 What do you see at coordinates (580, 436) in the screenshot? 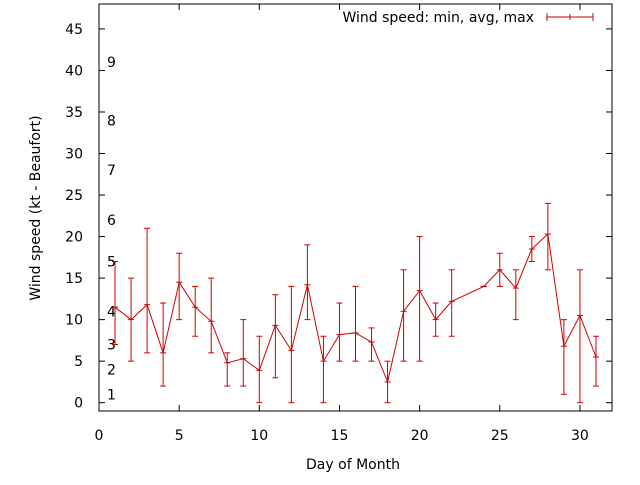
I see `x-tick-label: 30` at bounding box center [580, 436].